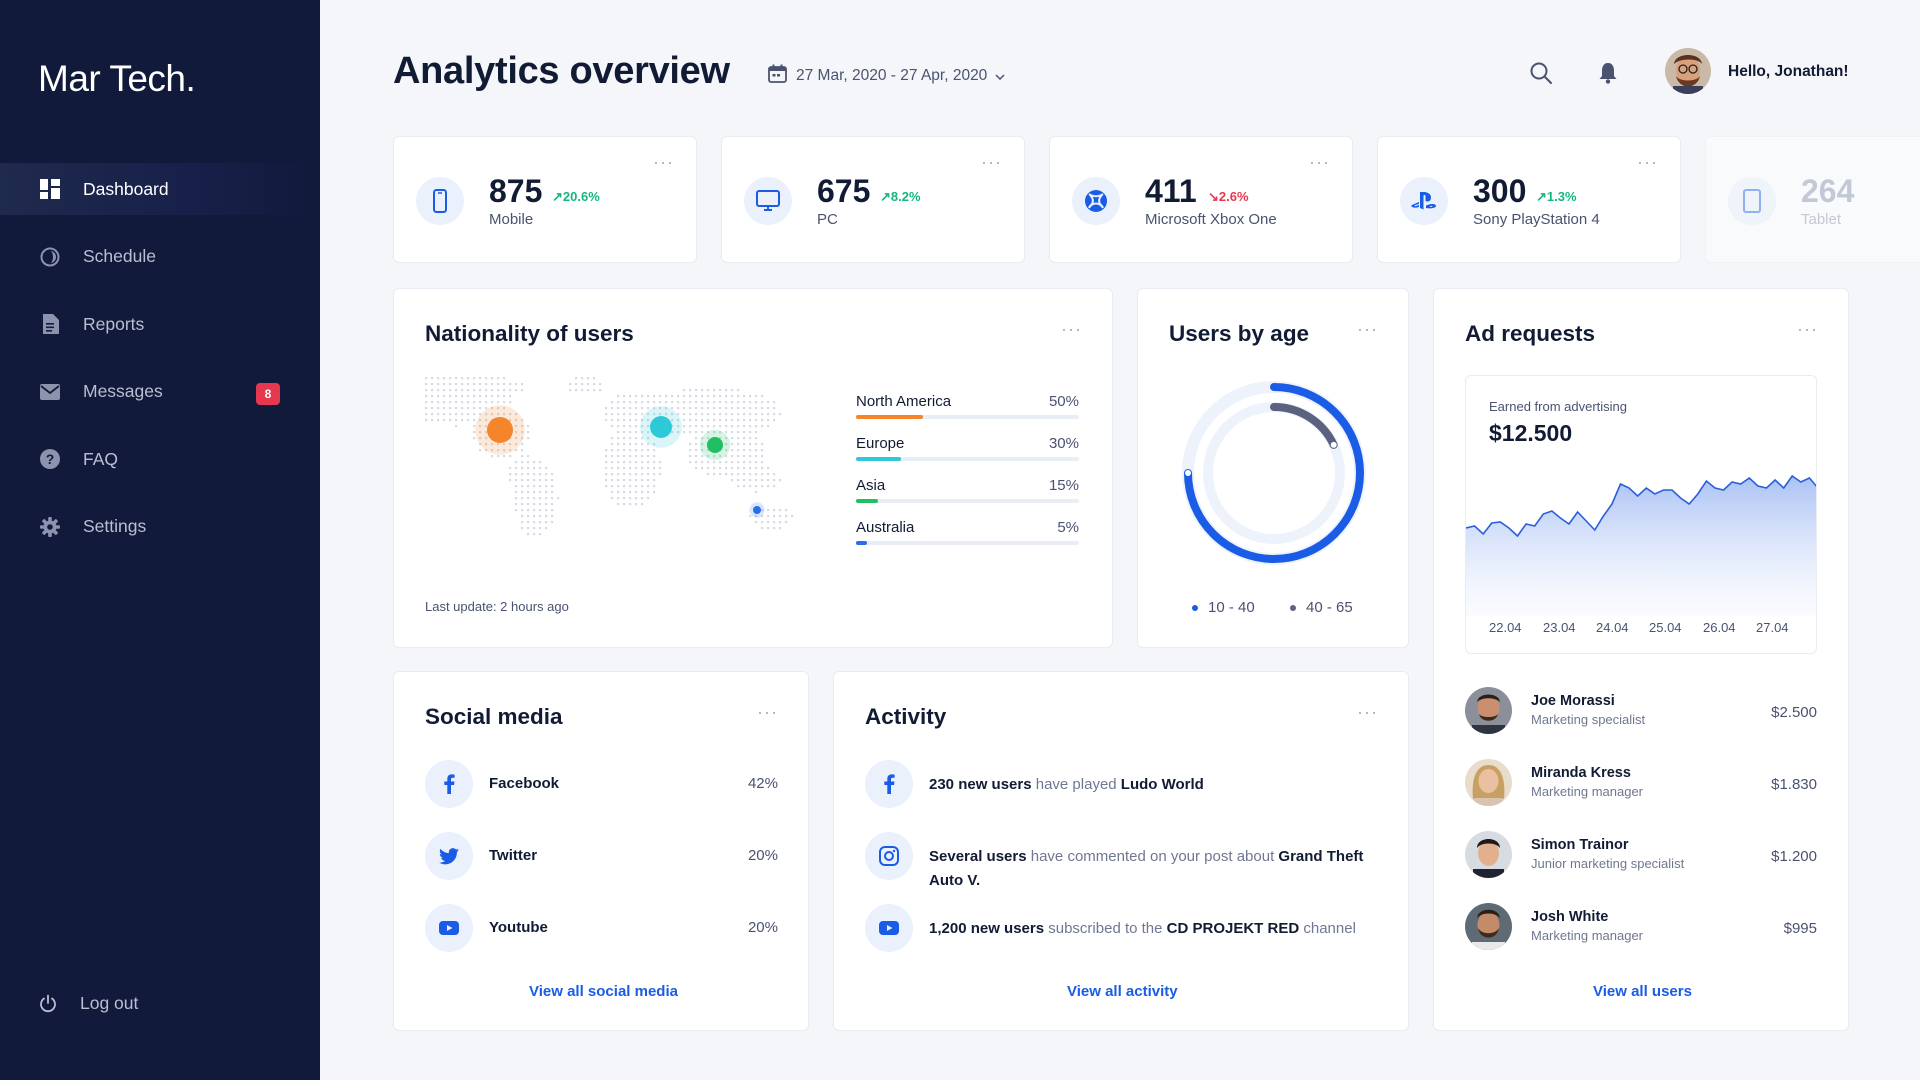 The height and width of the screenshot is (1080, 1920). Describe the element at coordinates (1812, 199) in the screenshot. I see `stat-card-tablet: 264 Tablet` at that location.